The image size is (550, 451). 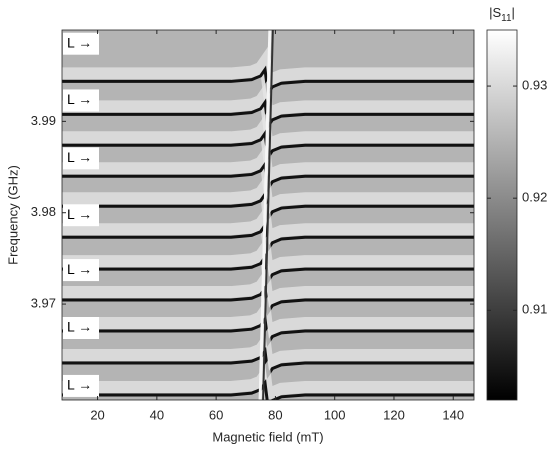 What do you see at coordinates (275, 414) in the screenshot?
I see `x-tick-label: 80` at bounding box center [275, 414].